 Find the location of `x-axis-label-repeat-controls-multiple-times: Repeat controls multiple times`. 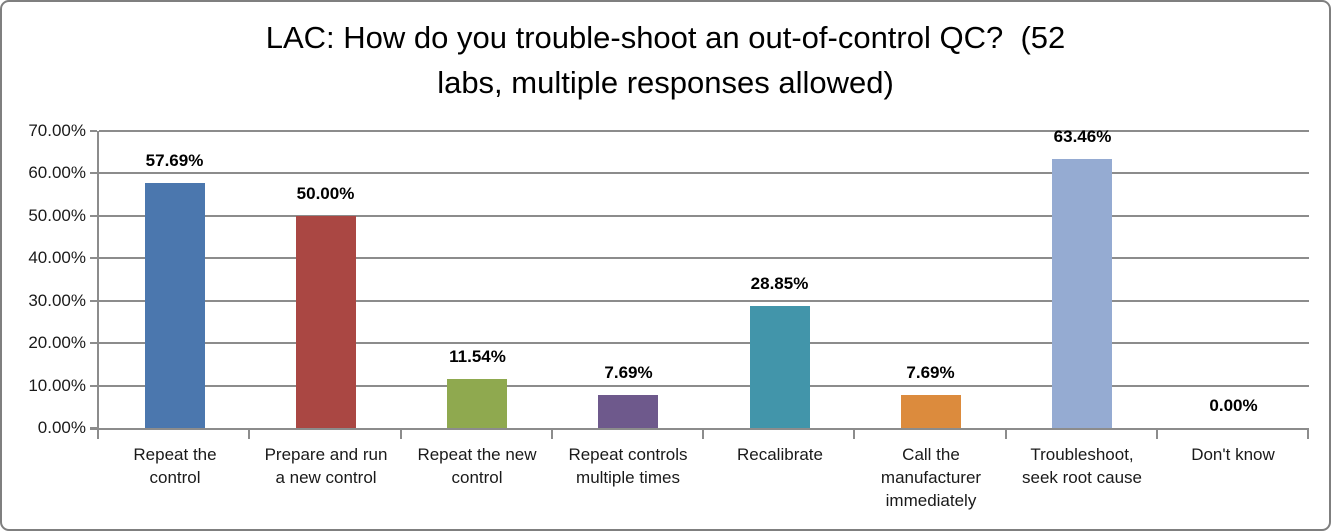

x-axis-label-repeat-controls-multiple-times: Repeat controls multiple times is located at coordinates (628, 466).